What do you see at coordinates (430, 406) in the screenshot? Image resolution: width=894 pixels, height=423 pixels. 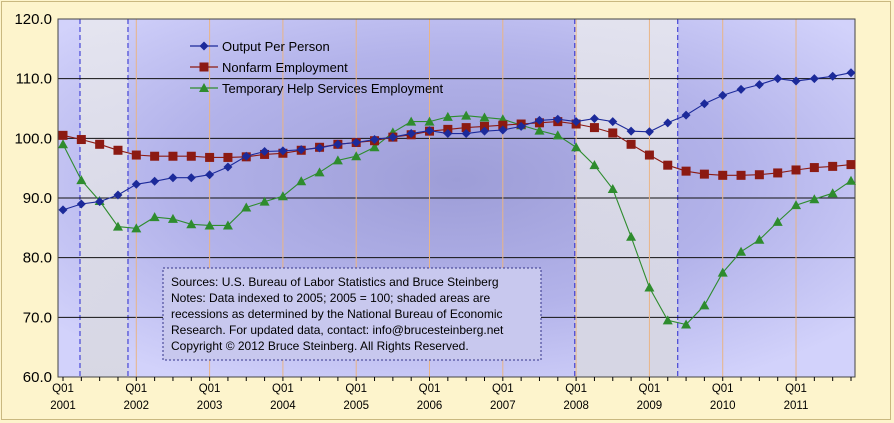 I see `x-tick-year-label: 2006` at bounding box center [430, 406].